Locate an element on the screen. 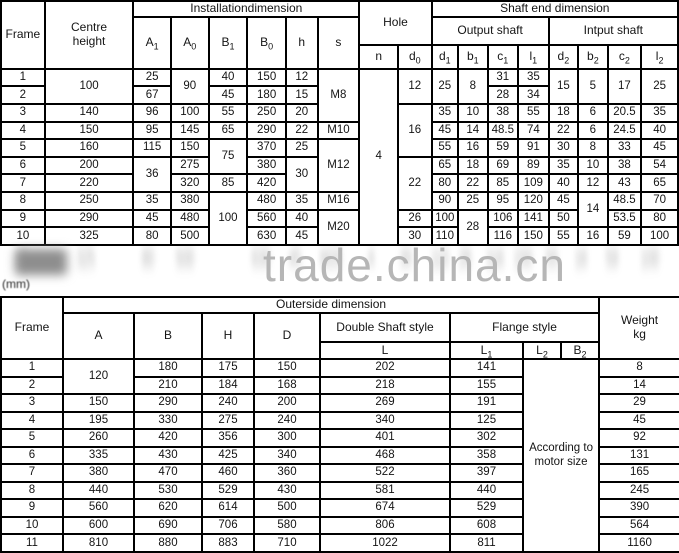  t1-cell: 91 is located at coordinates (533, 148).